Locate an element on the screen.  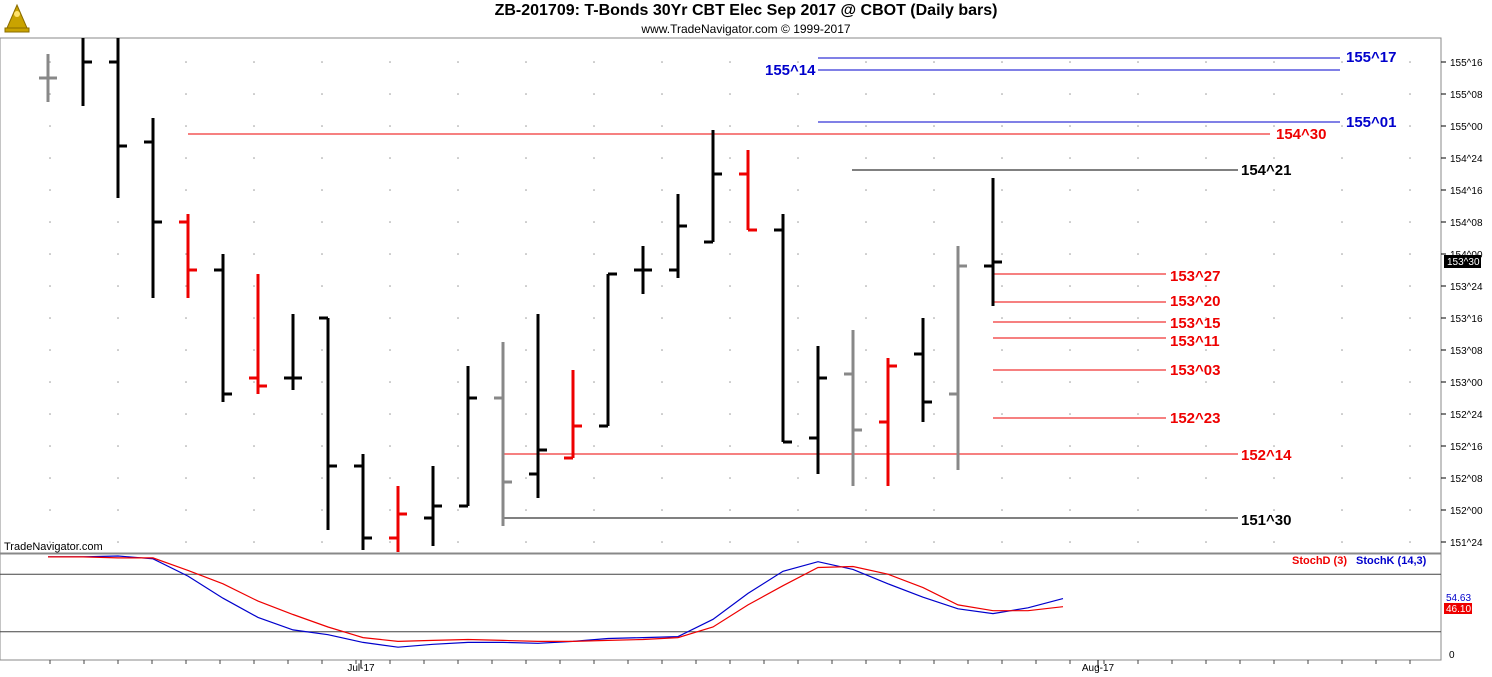
price-tick-label: 154^16 is located at coordinates (1466, 191).